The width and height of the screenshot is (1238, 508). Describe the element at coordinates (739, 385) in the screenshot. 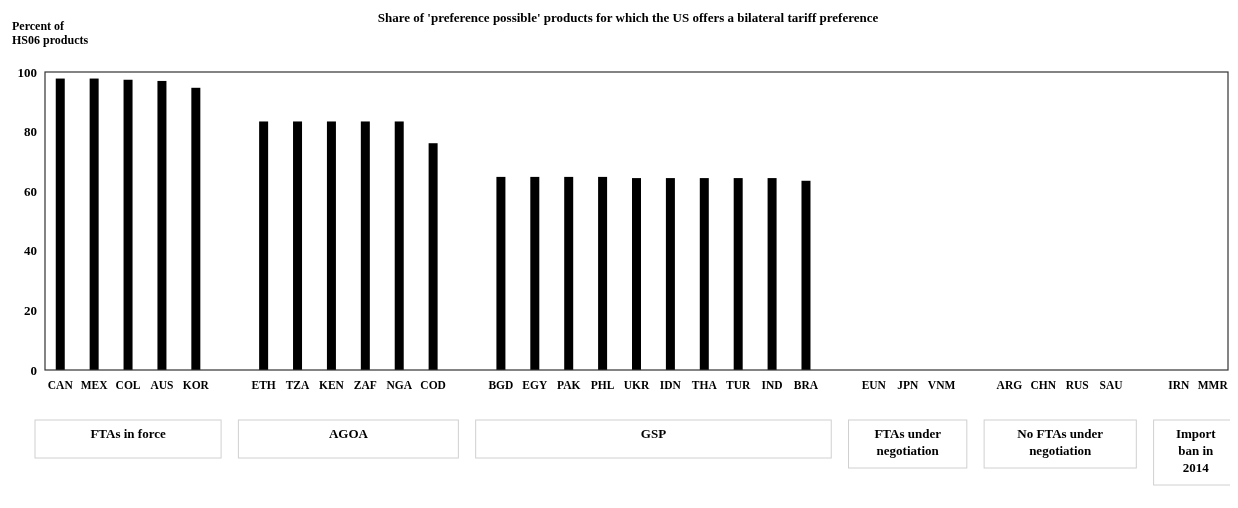

I see `x-tick-label: TUR` at that location.